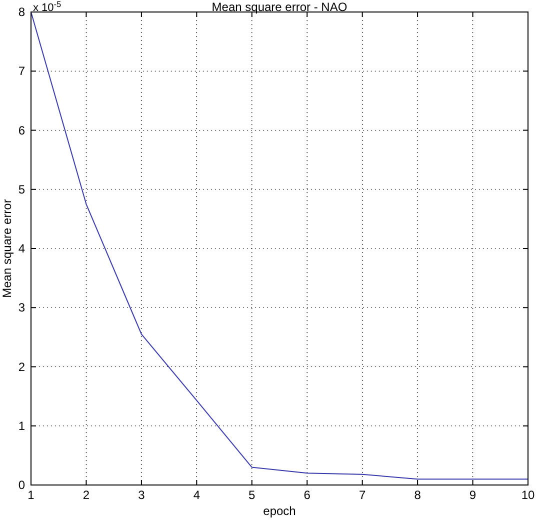 This screenshot has width=536, height=527. I want to click on y-tick-label: 5, so click(22, 189).